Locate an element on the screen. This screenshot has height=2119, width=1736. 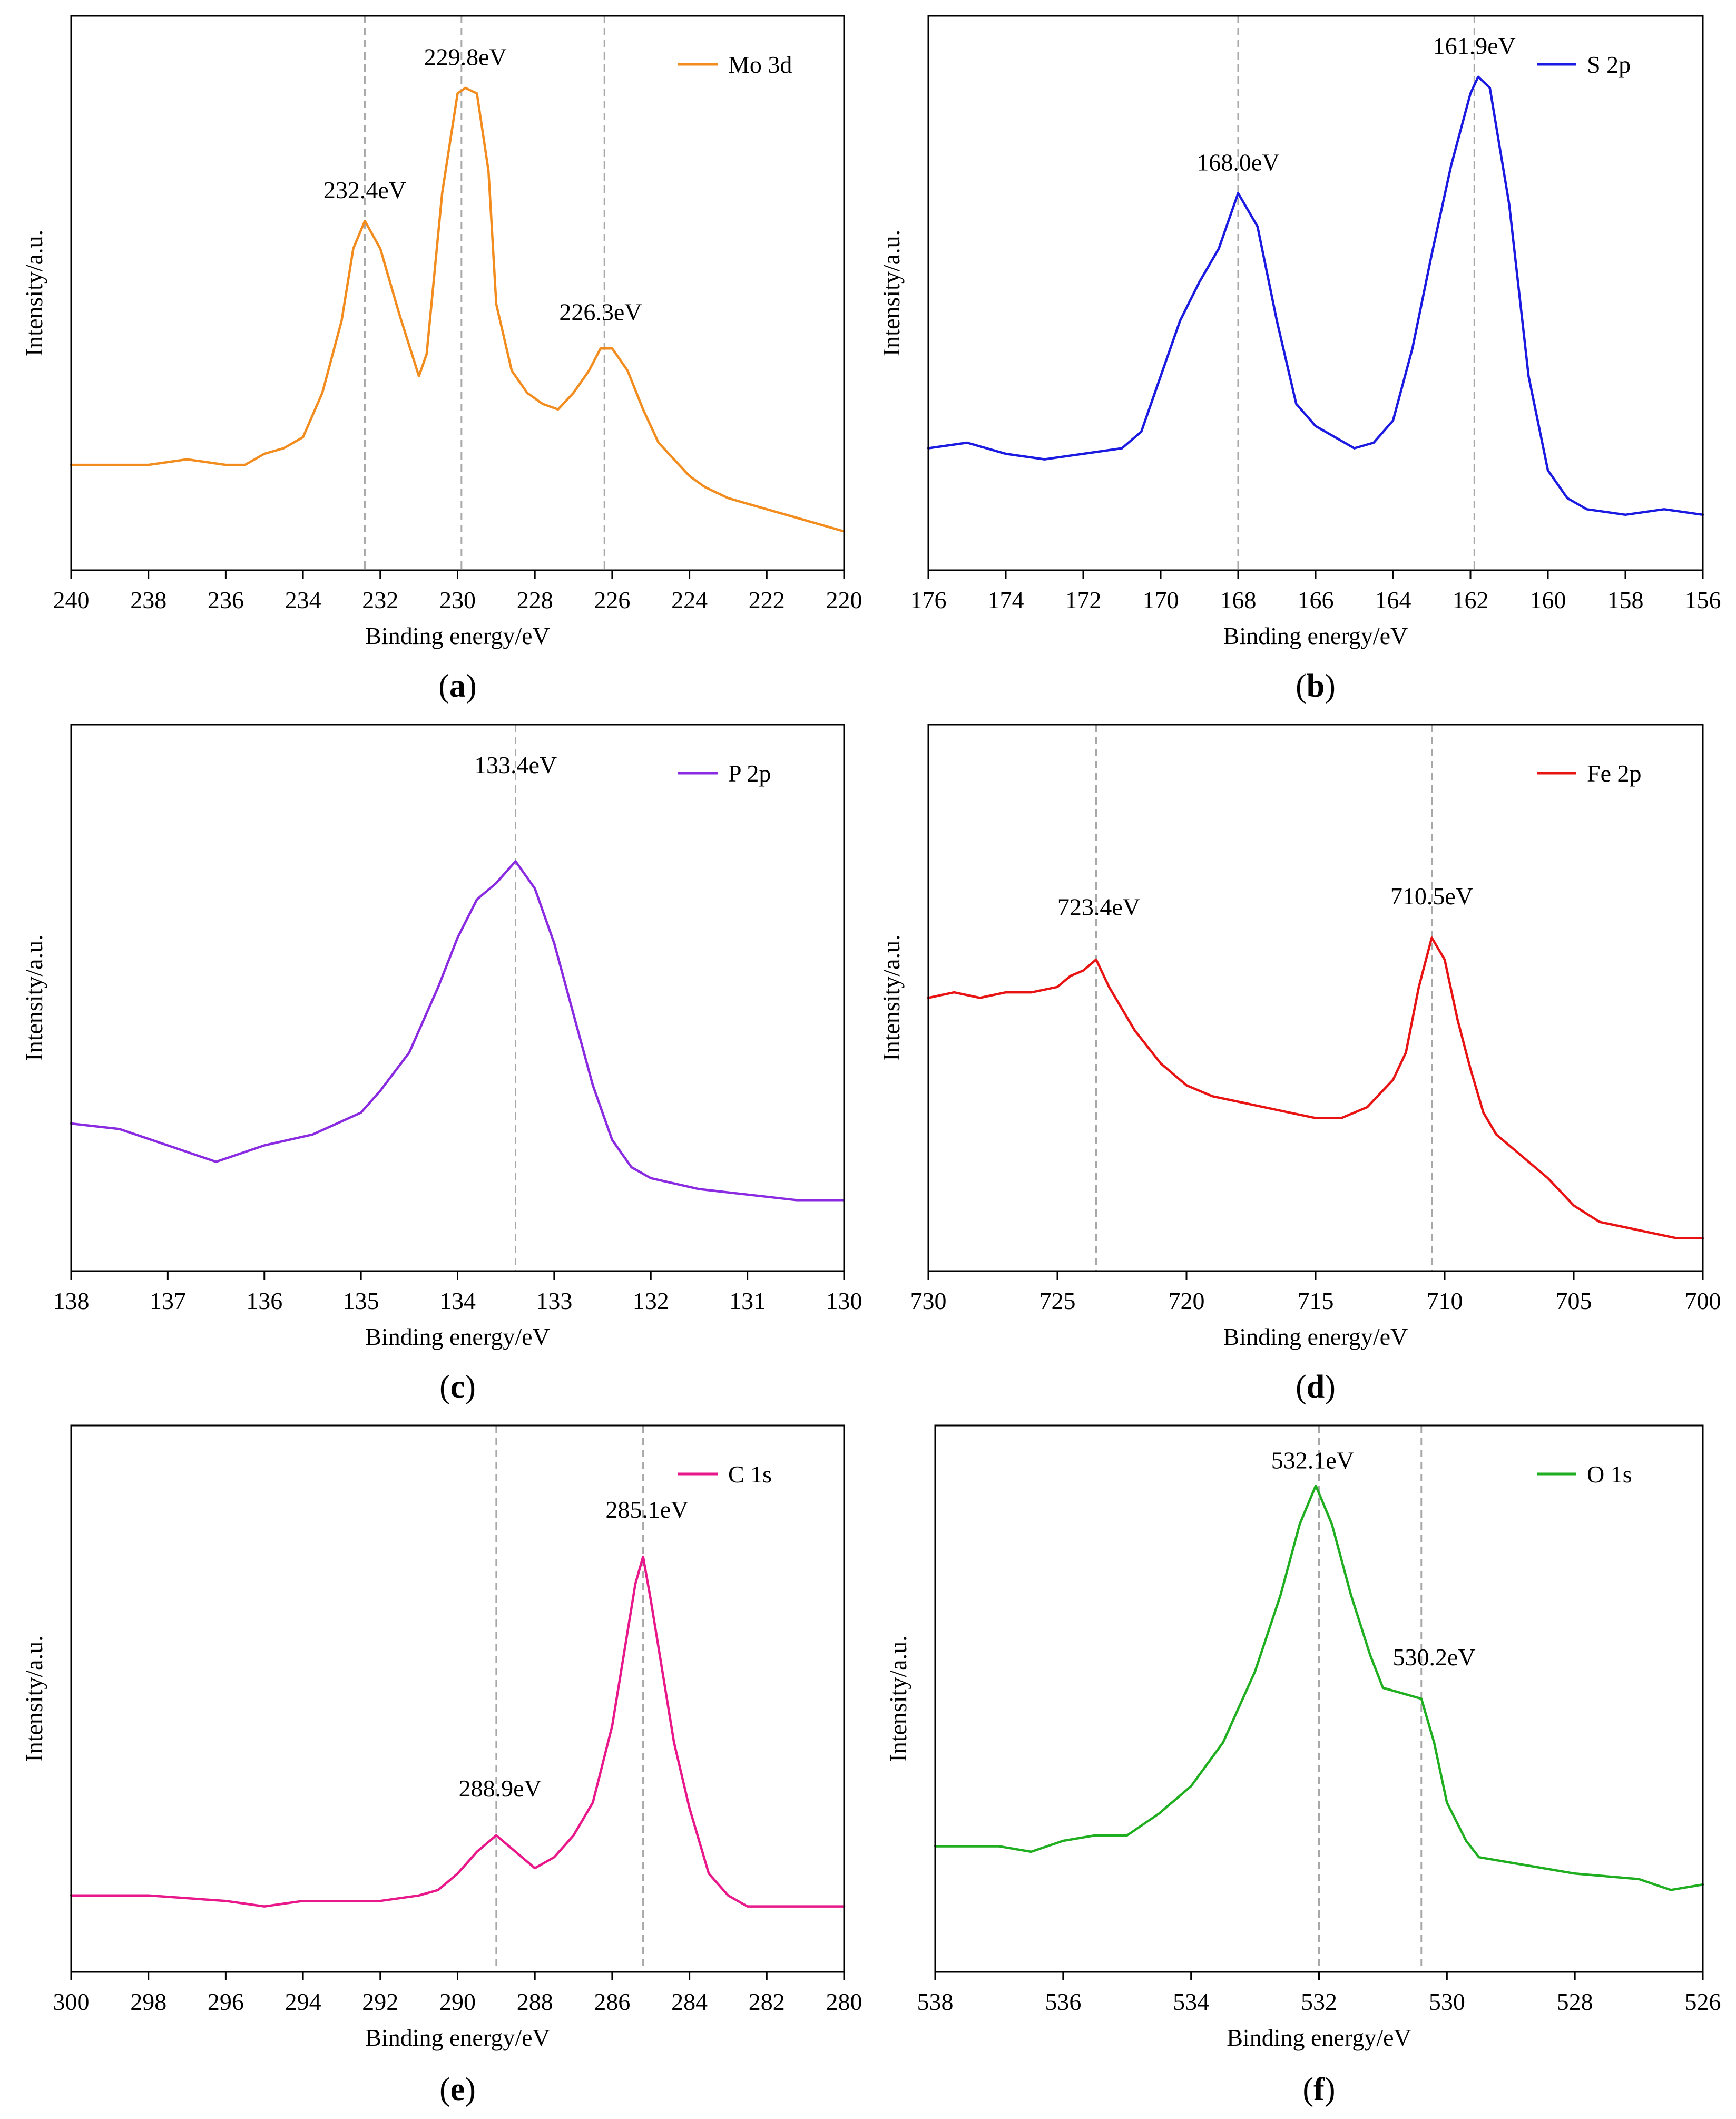
peak-annotation-a-0: 232.4eV is located at coordinates (365, 190).